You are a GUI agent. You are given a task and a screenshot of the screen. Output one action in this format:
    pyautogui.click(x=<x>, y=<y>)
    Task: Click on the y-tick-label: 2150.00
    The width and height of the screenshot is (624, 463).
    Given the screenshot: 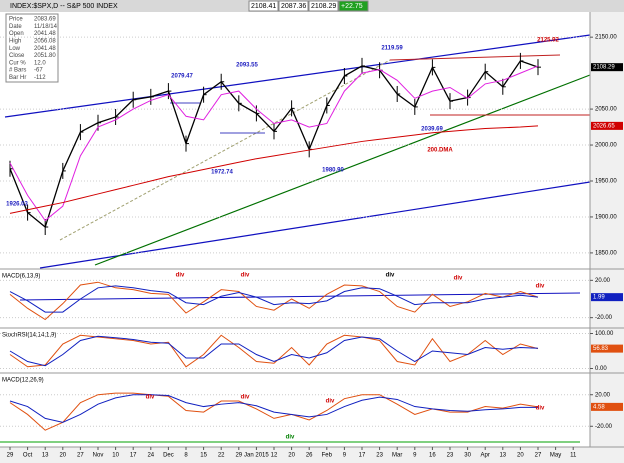 What is the action you would take?
    pyautogui.click(x=606, y=38)
    